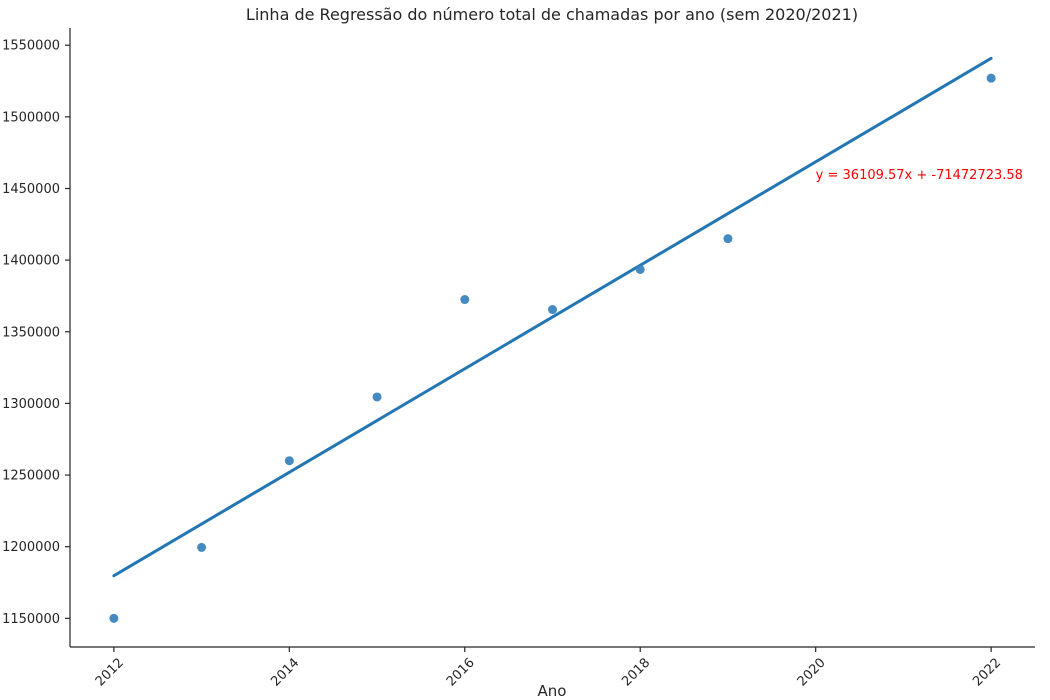 The height and width of the screenshot is (700, 1050). Describe the element at coordinates (461, 672) in the screenshot. I see `x-tick-label: 2016` at that location.